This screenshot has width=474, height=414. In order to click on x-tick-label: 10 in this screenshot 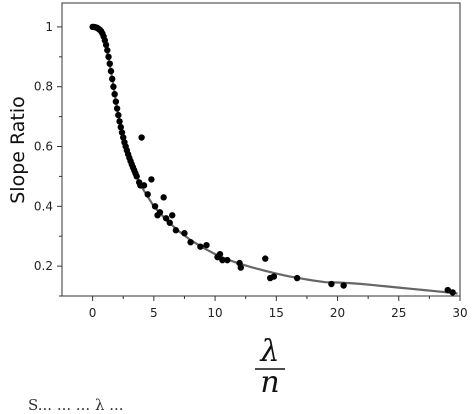, I will do `click(214, 313)`.